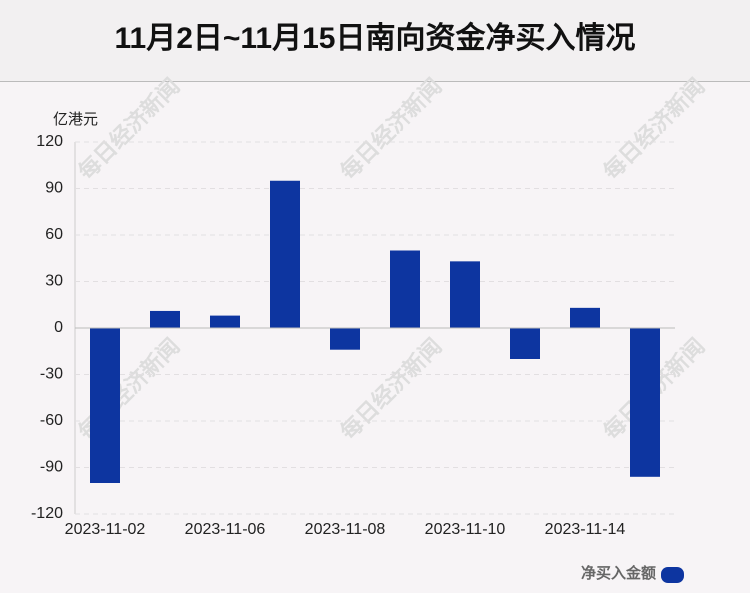 The image size is (750, 593). What do you see at coordinates (58, 327) in the screenshot?
I see `y-tick-label: 0` at bounding box center [58, 327].